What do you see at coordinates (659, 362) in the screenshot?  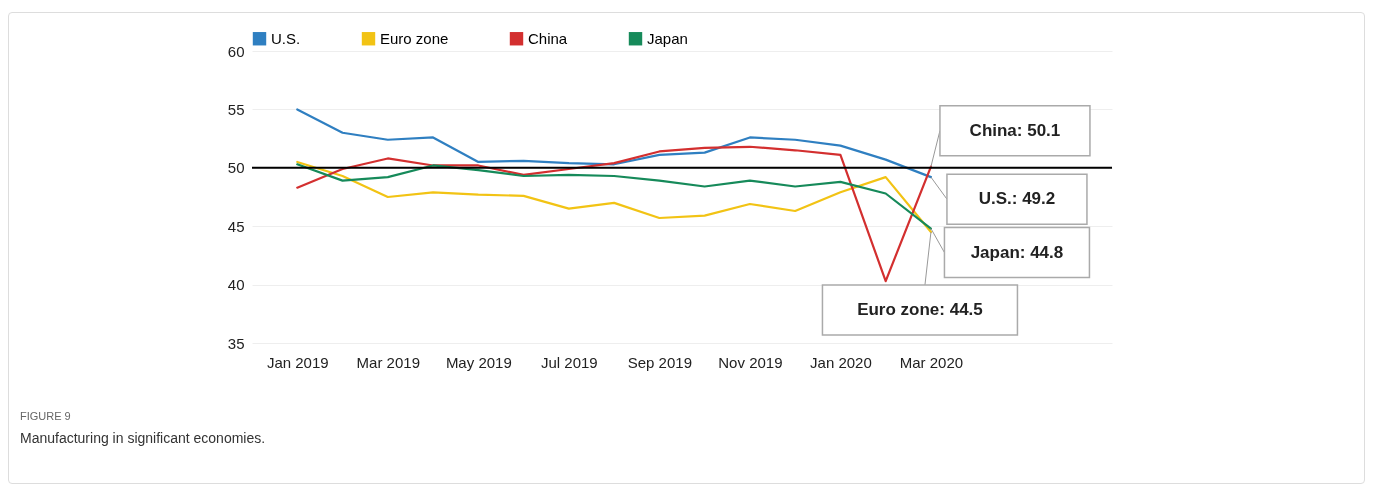 I see `x-tick-label: Sep 2019` at bounding box center [659, 362].